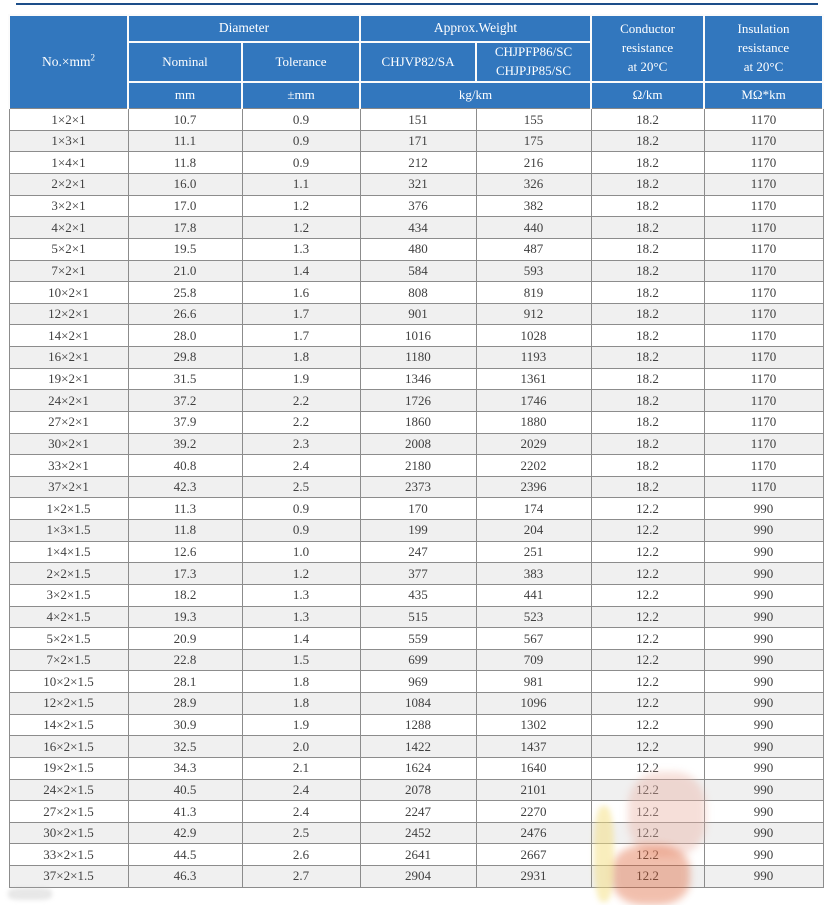  What do you see at coordinates (68, 271) in the screenshot?
I see `row-label-cell: 7×2×1` at bounding box center [68, 271].